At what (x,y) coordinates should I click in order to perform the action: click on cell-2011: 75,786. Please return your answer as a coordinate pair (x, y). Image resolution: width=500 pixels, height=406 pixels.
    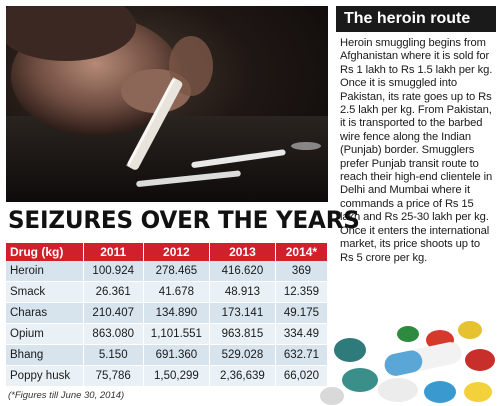
    Looking at the image, I should click on (113, 376).